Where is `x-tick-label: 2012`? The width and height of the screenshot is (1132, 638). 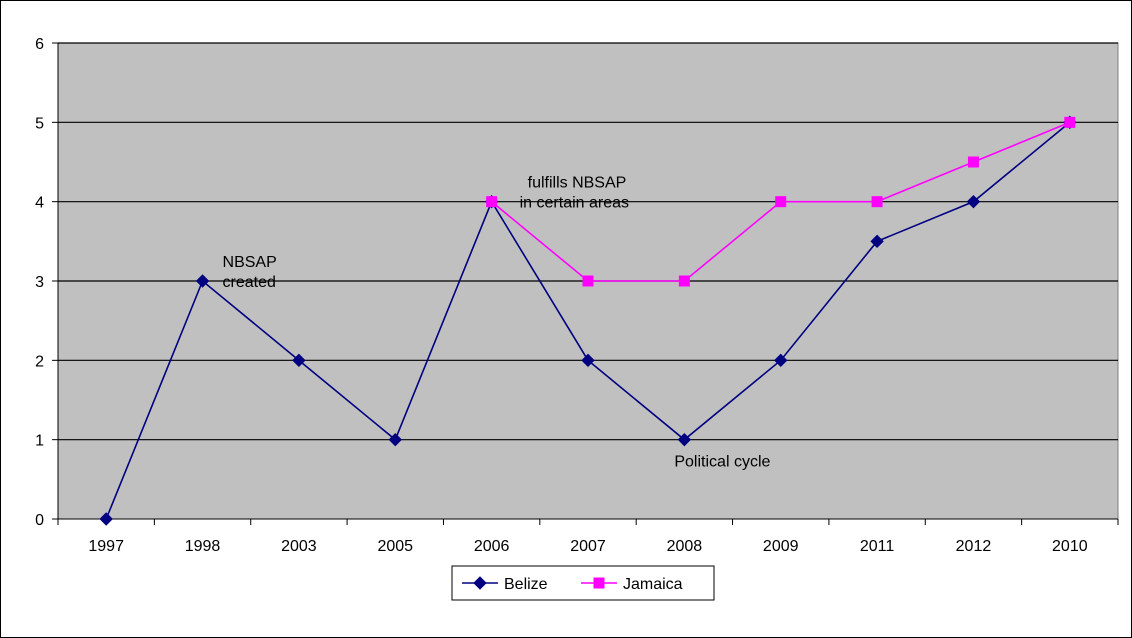 x-tick-label: 2012 is located at coordinates (974, 546).